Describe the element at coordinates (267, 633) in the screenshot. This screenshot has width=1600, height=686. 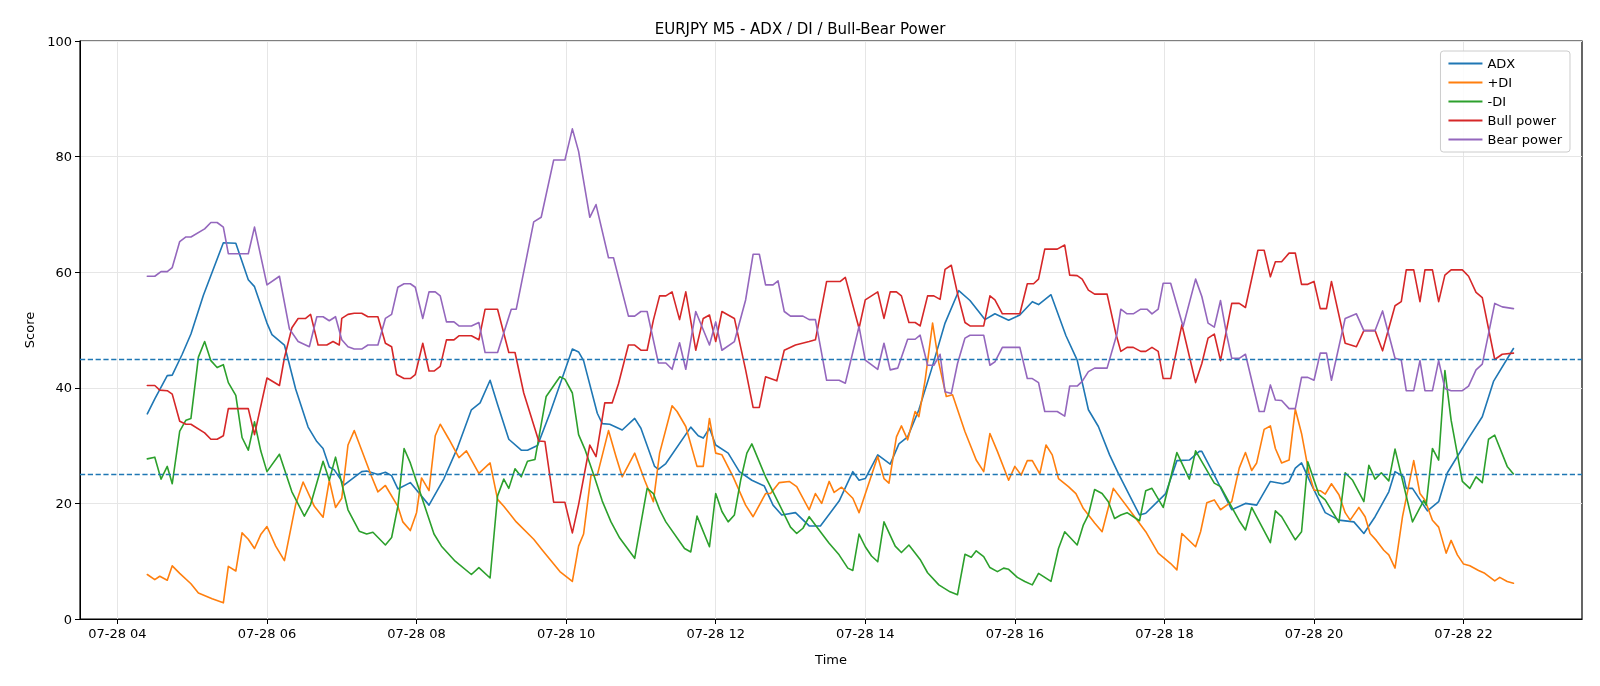
I see `x-tick-label: 07-28 06` at that location.